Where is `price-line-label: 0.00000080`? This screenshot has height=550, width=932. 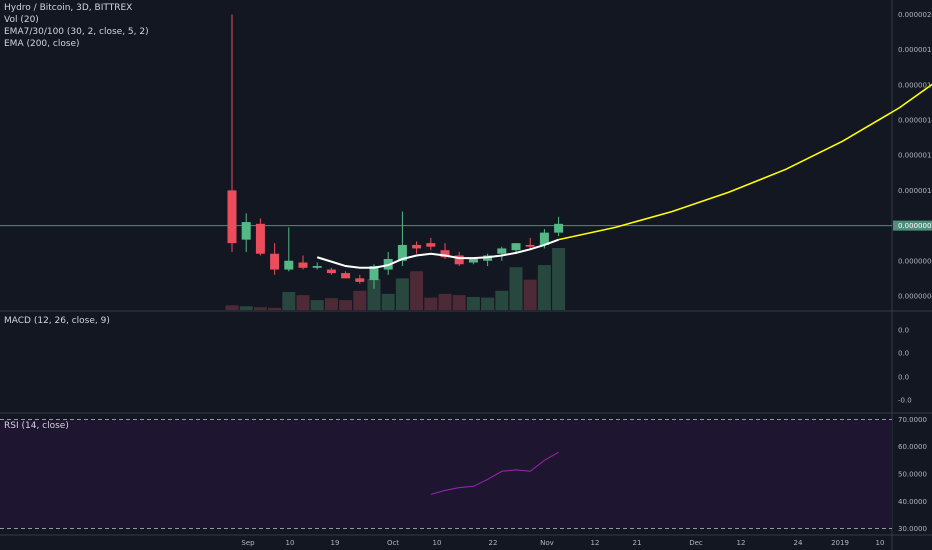
price-line-label: 0.00000080 is located at coordinates (915, 226).